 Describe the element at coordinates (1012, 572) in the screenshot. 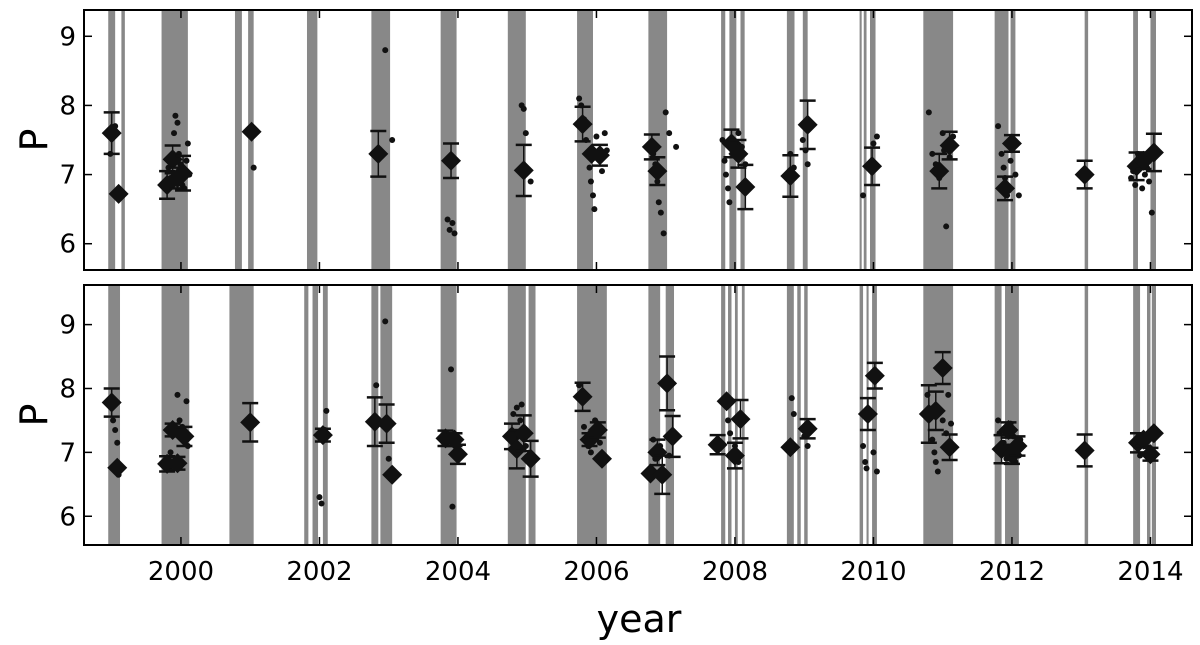

I see `x-tick-label: 2012` at that location.